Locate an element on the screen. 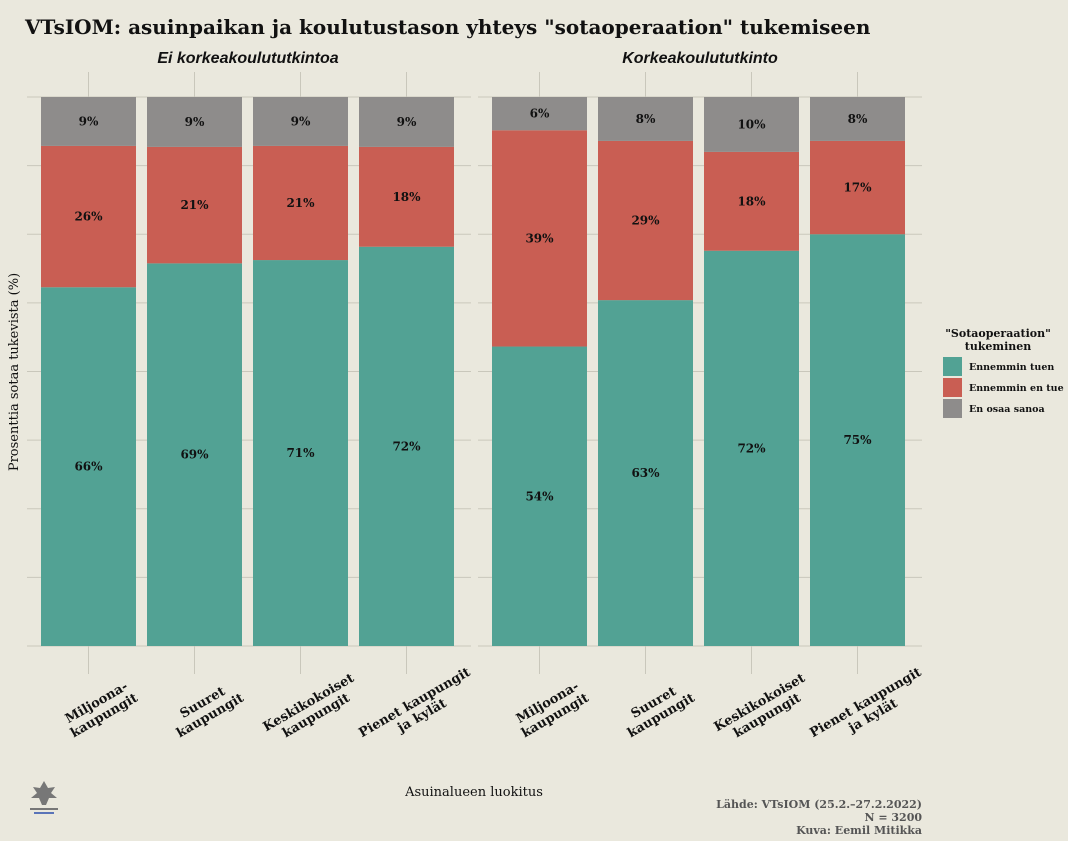  legend-label: Ennemmin en tue is located at coordinates (1016, 388).